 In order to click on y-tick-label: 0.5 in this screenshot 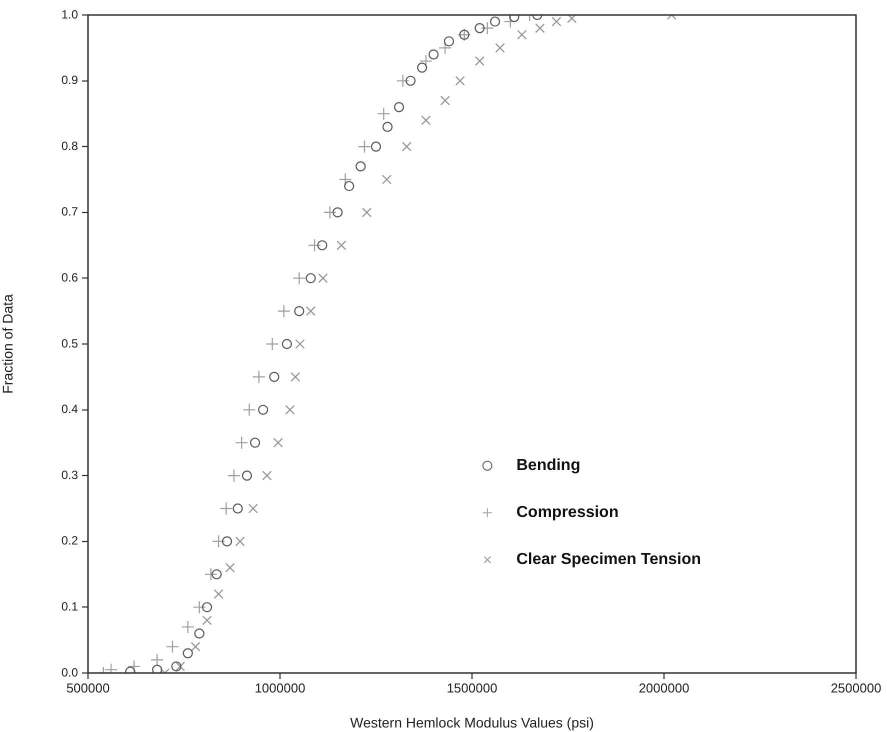, I will do `click(69, 343)`.